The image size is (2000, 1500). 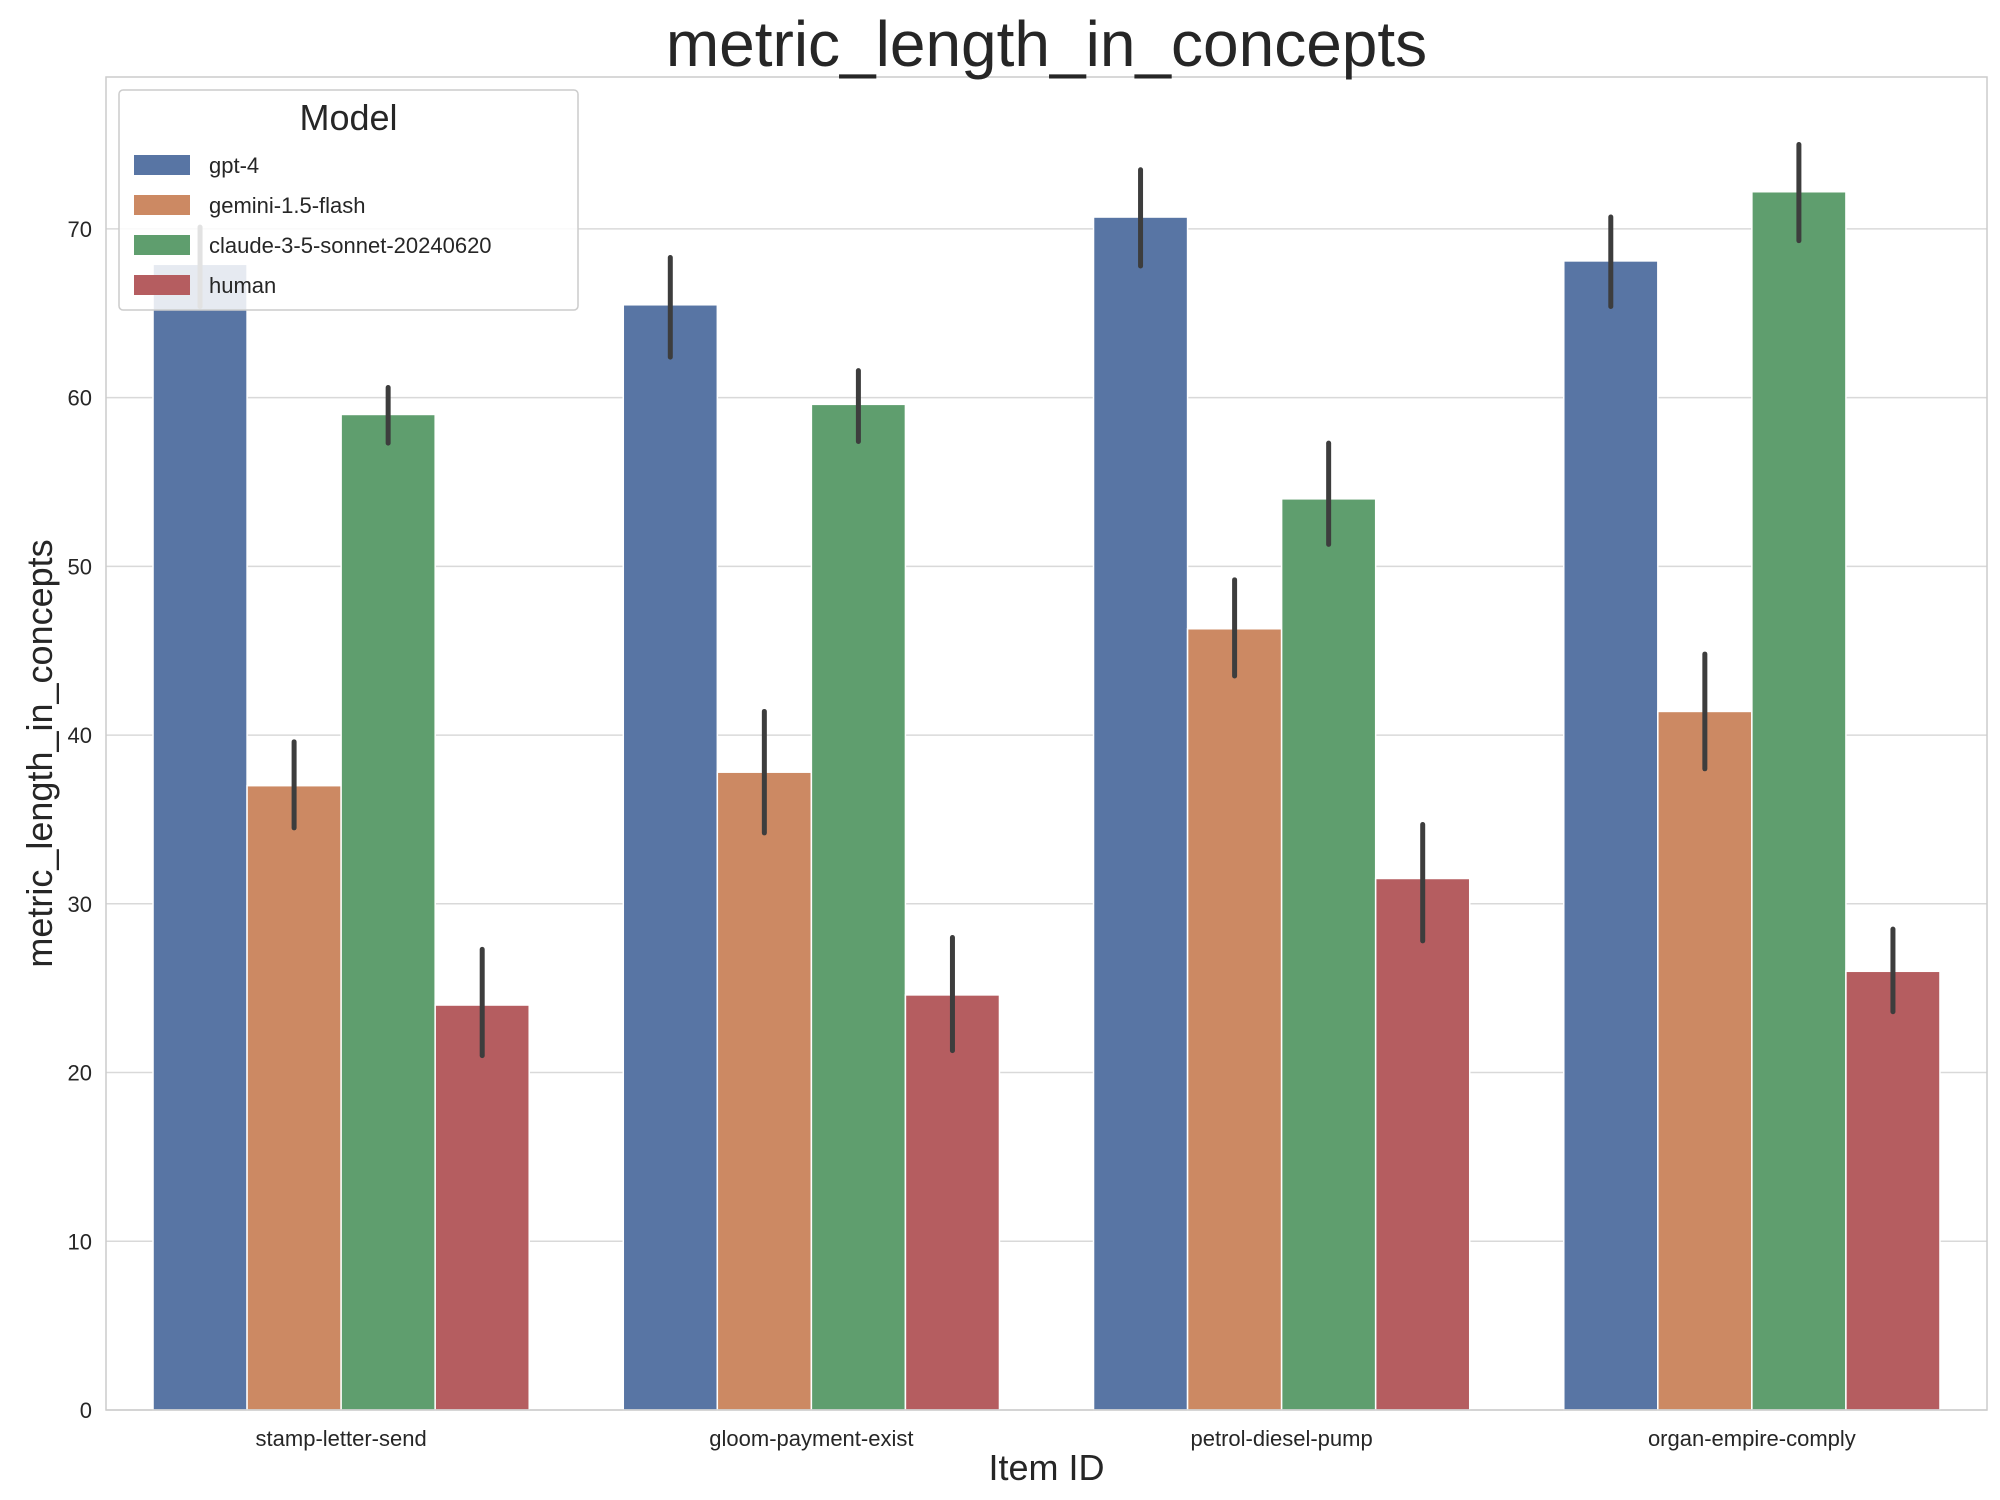 I want to click on x-tick-label: stamp-letter-send, so click(x=341, y=1438).